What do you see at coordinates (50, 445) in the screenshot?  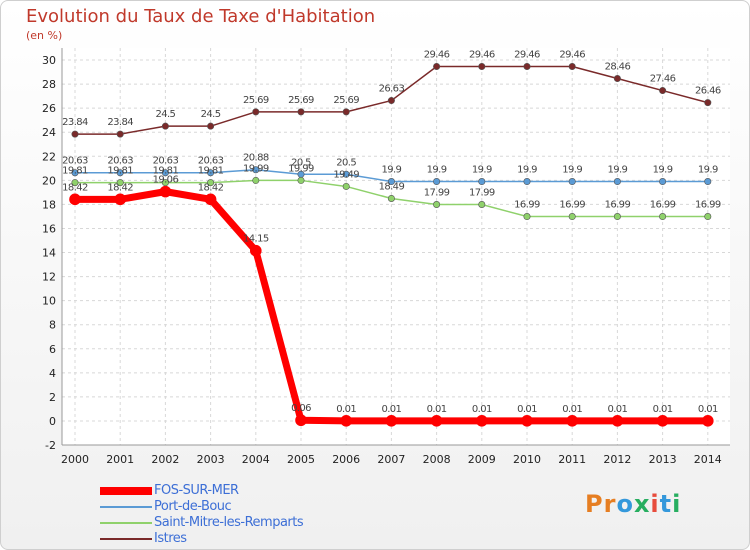 I see `y-tick-label: -2` at bounding box center [50, 445].